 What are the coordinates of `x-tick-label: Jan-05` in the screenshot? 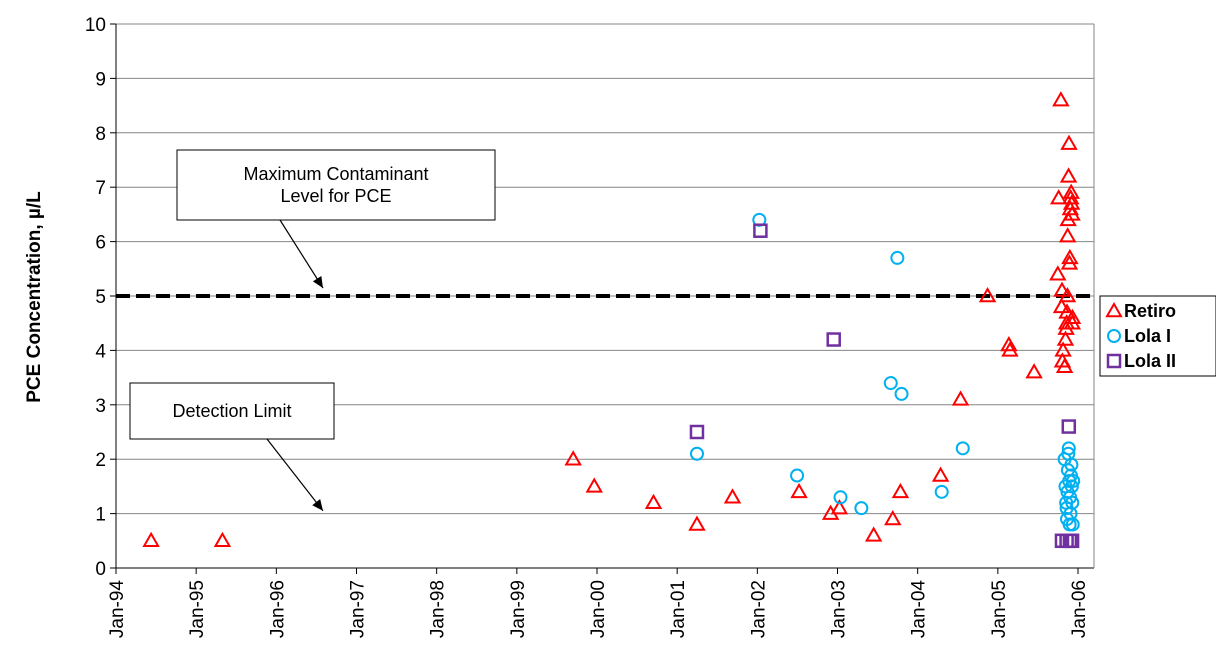 It's located at (999, 609).